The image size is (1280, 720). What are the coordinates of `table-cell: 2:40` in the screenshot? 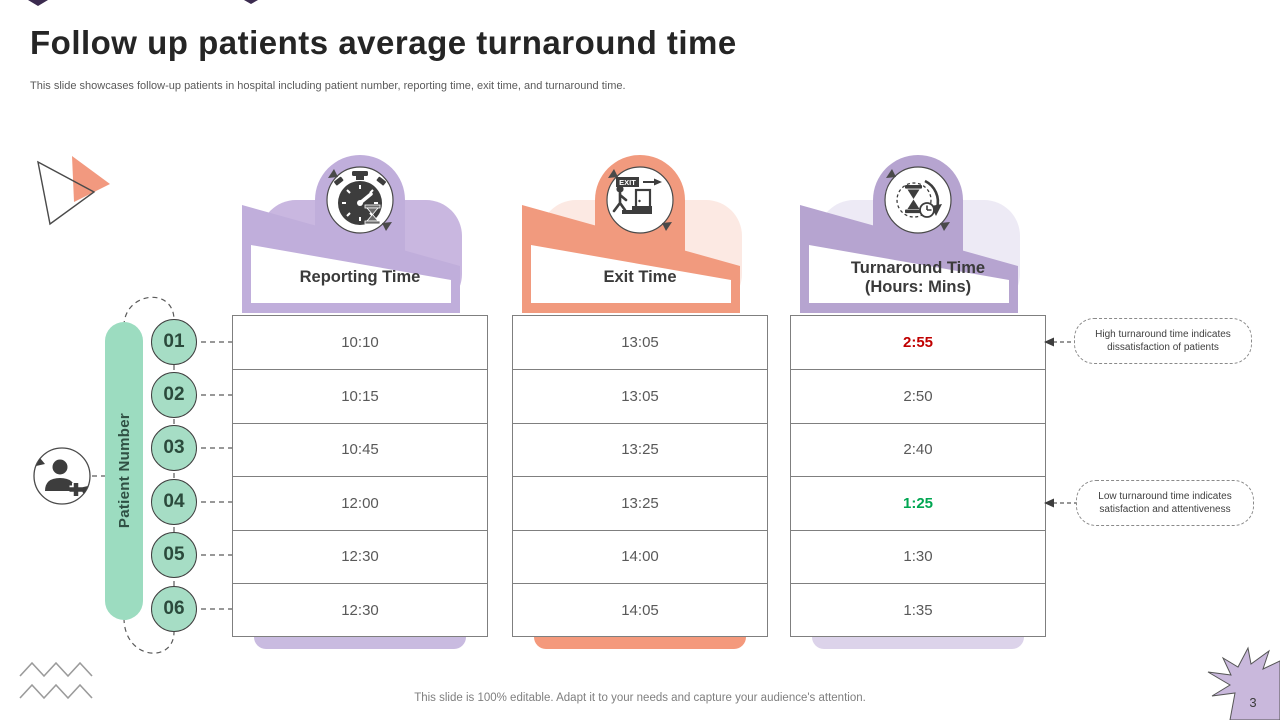 It's located at (918, 449).